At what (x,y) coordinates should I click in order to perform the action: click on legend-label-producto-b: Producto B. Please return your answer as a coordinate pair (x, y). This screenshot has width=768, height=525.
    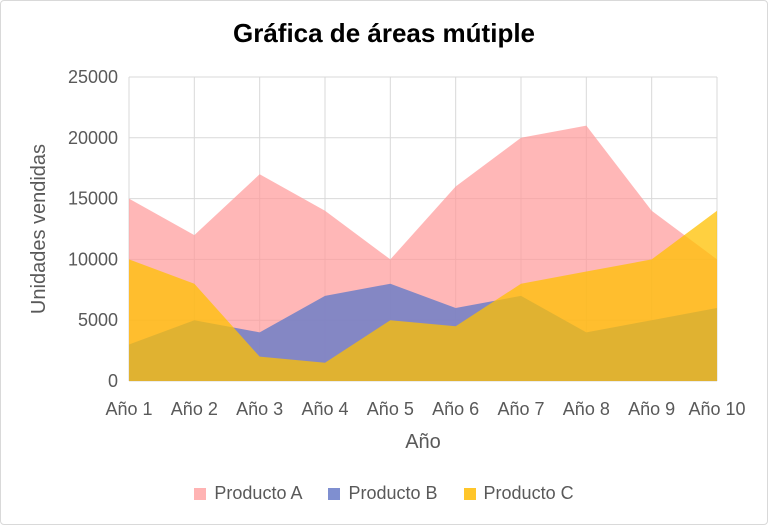
    Looking at the image, I should click on (393, 493).